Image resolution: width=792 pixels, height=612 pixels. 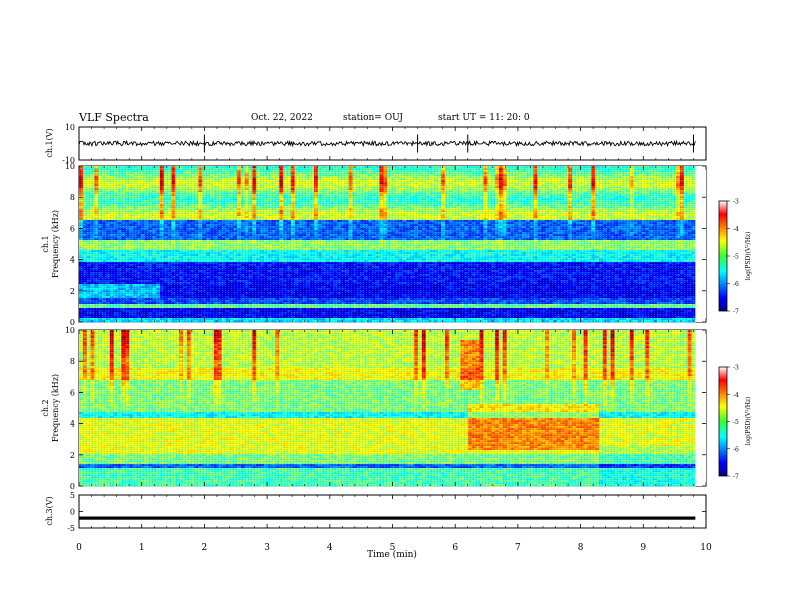 What do you see at coordinates (45, 243) in the screenshot?
I see `ch1-spectrogram-ylabel-1: ch.1` at bounding box center [45, 243].